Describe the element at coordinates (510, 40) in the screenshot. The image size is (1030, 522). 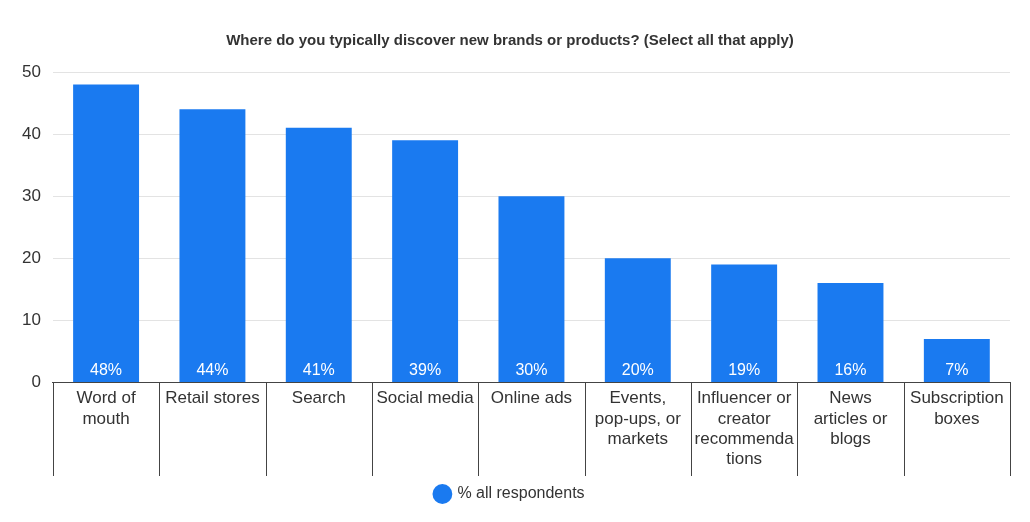
I see `chart-title: Where do you typically discover new brands or products? (Select all that apply)` at that location.